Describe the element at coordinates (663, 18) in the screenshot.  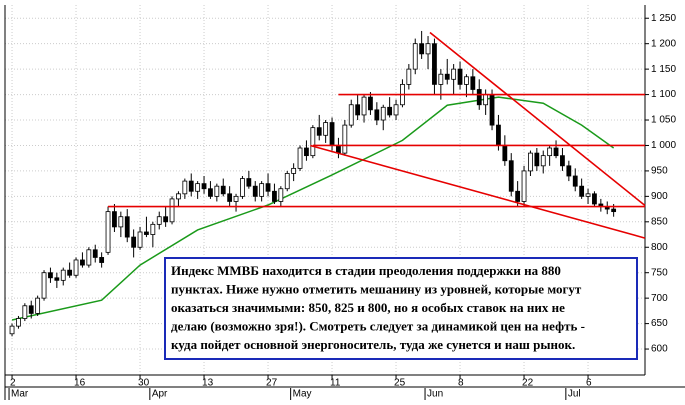
I see `y-tick-label: 1 250` at that location.